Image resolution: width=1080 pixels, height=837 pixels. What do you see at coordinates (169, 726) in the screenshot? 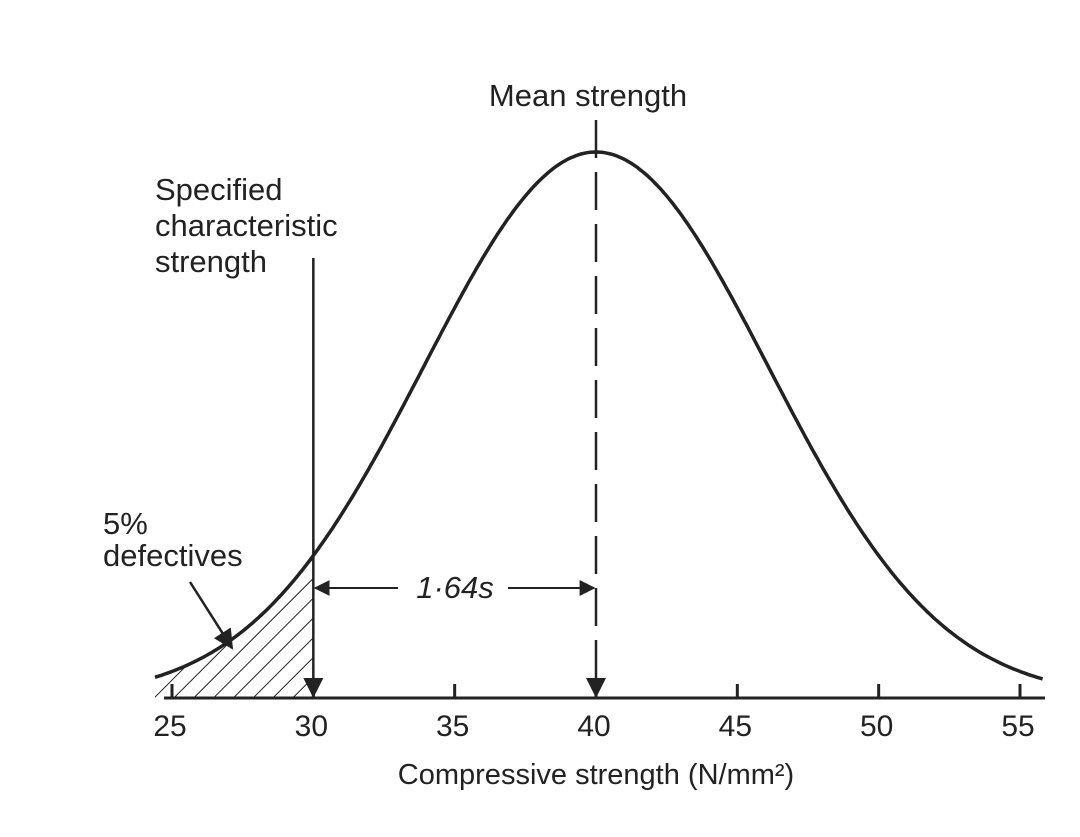
I see `x-tick-label-25: 25` at bounding box center [169, 726].